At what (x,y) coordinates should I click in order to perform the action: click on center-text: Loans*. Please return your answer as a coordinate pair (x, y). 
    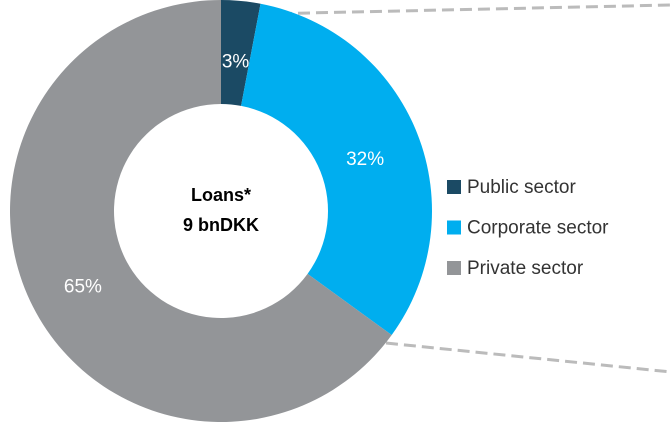
    Looking at the image, I should click on (221, 195).